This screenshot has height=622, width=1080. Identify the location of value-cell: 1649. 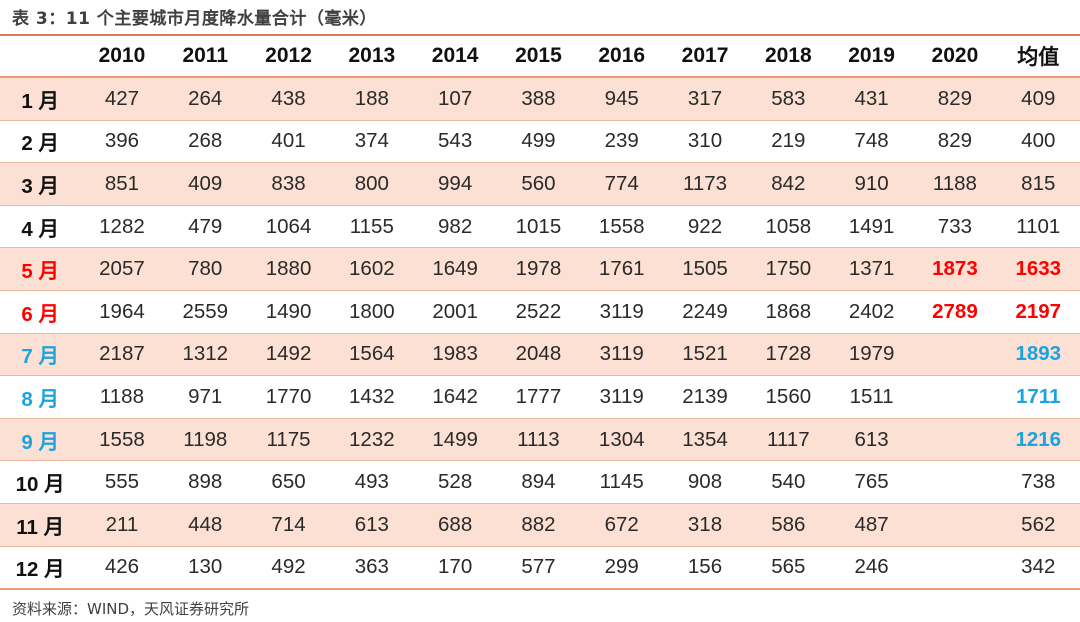
(455, 269).